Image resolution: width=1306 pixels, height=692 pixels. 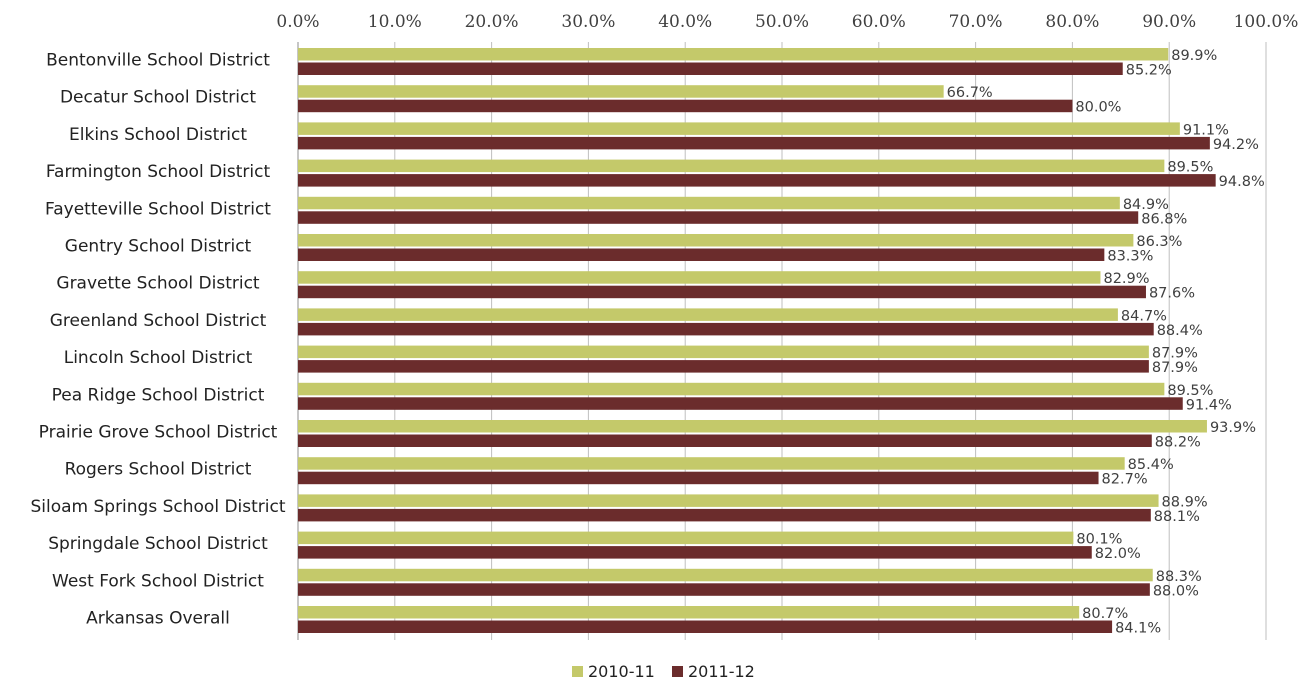 What do you see at coordinates (158, 581) in the screenshot?
I see `category-label: West Fork School District` at bounding box center [158, 581].